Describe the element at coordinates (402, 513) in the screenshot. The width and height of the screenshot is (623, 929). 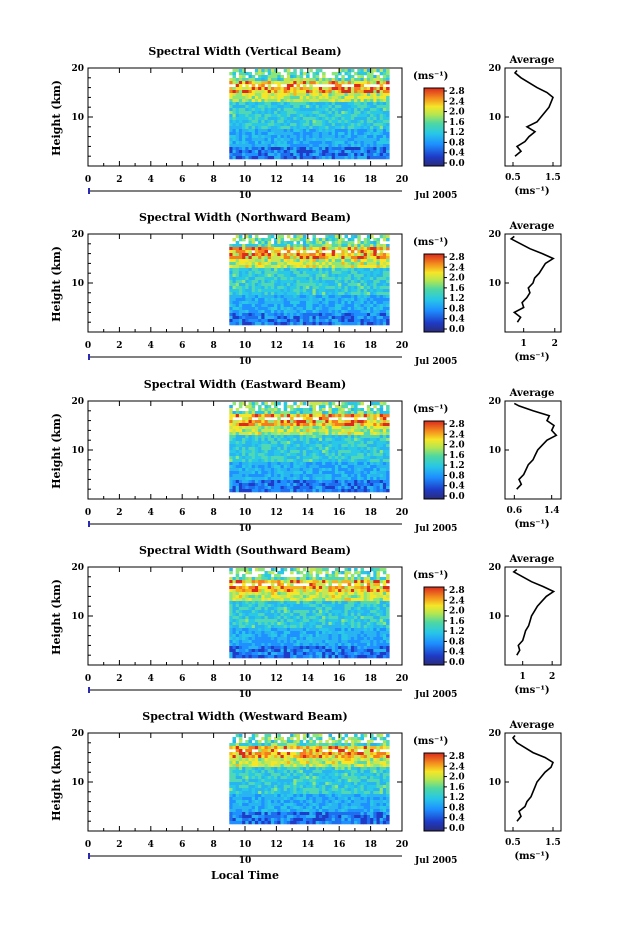
I see `x-tick-label: 20` at that location.